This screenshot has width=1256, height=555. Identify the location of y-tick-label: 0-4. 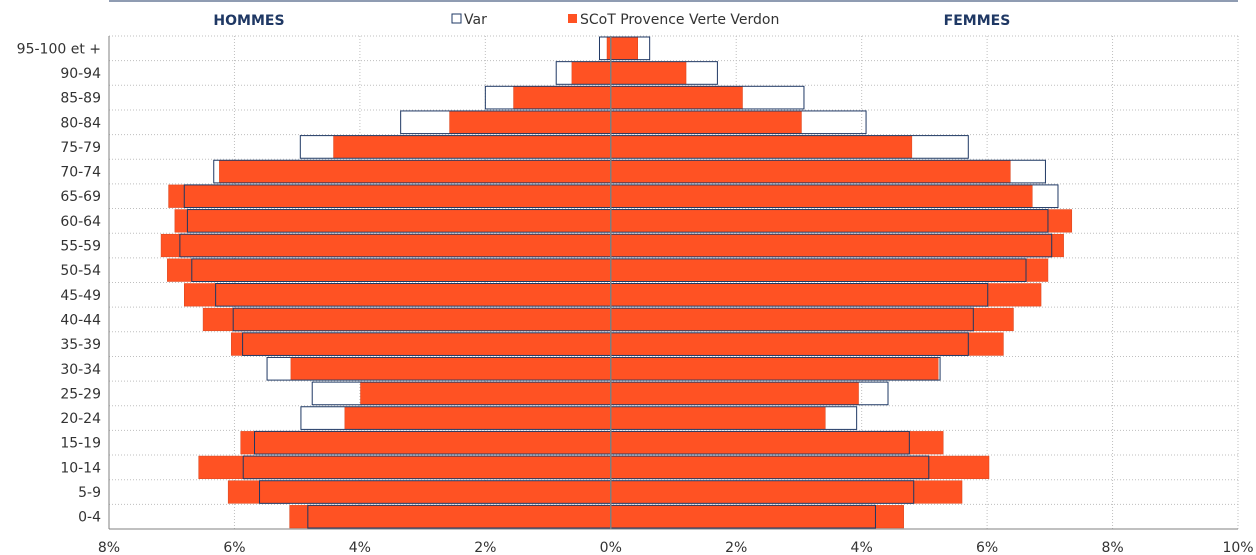
(89, 518).